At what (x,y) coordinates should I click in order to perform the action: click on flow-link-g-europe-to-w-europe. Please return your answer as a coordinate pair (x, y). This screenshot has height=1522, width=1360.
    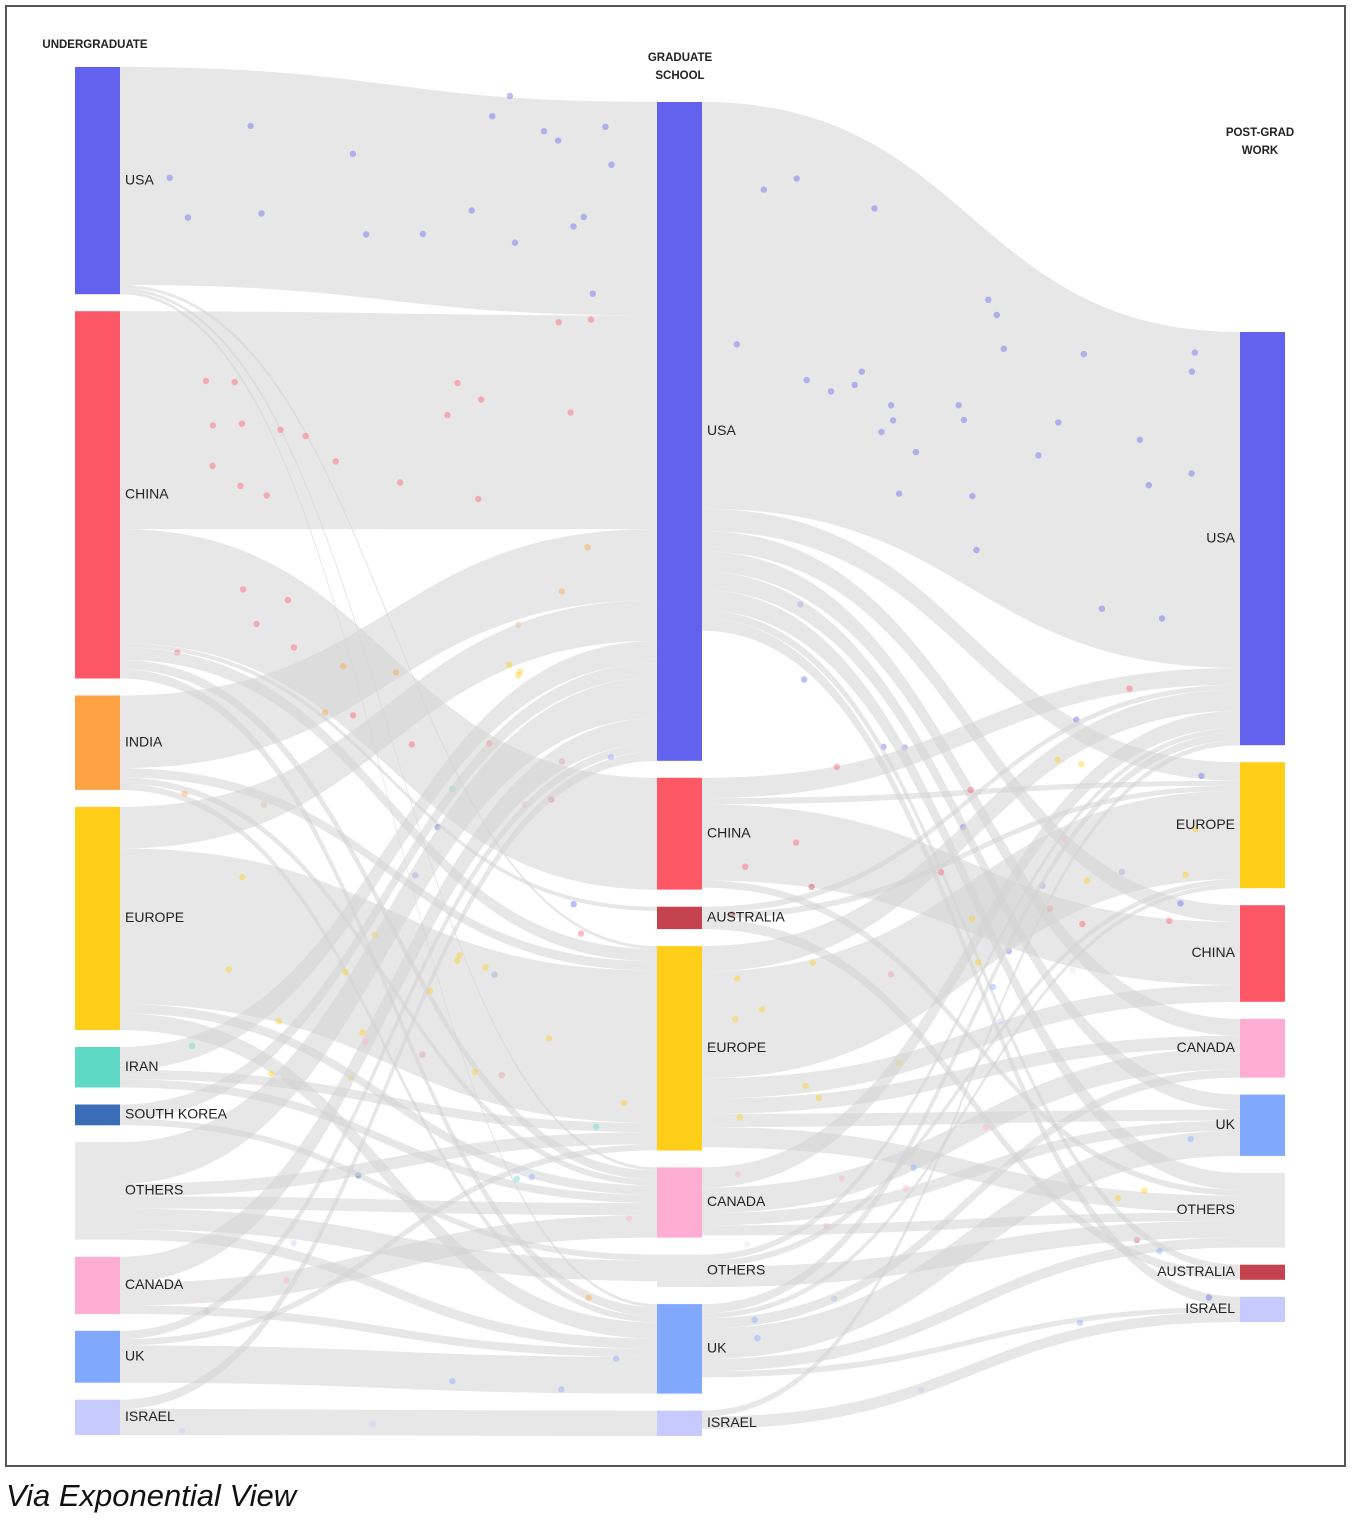
    Looking at the image, I should click on (971, 934).